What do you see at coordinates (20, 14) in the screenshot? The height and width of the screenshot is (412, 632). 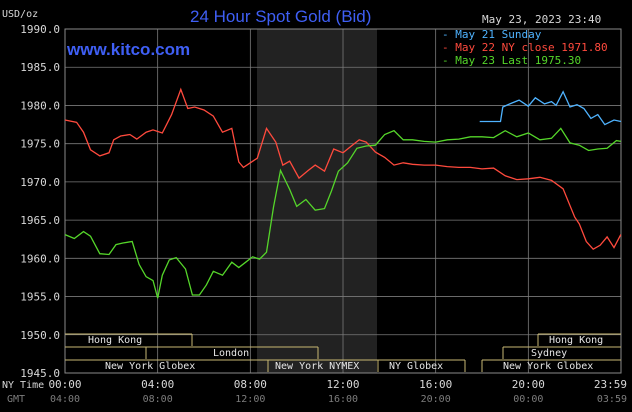 I see `y-axis-unit: USD/oz` at bounding box center [20, 14].